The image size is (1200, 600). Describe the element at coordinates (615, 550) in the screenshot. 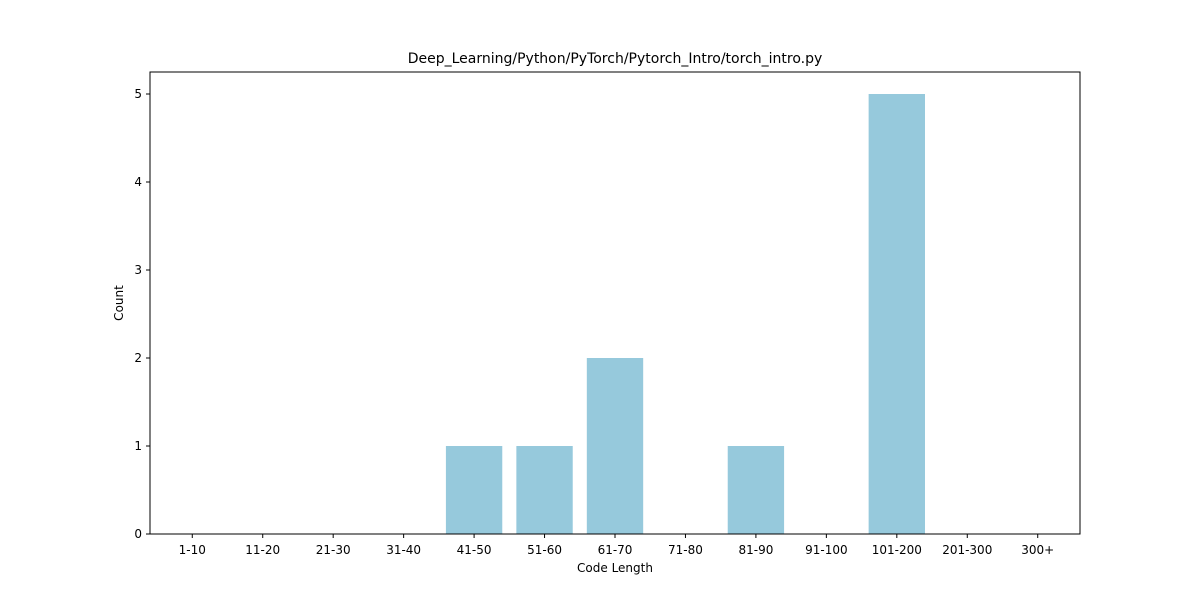

I see `x-tick-label: 61-70` at that location.